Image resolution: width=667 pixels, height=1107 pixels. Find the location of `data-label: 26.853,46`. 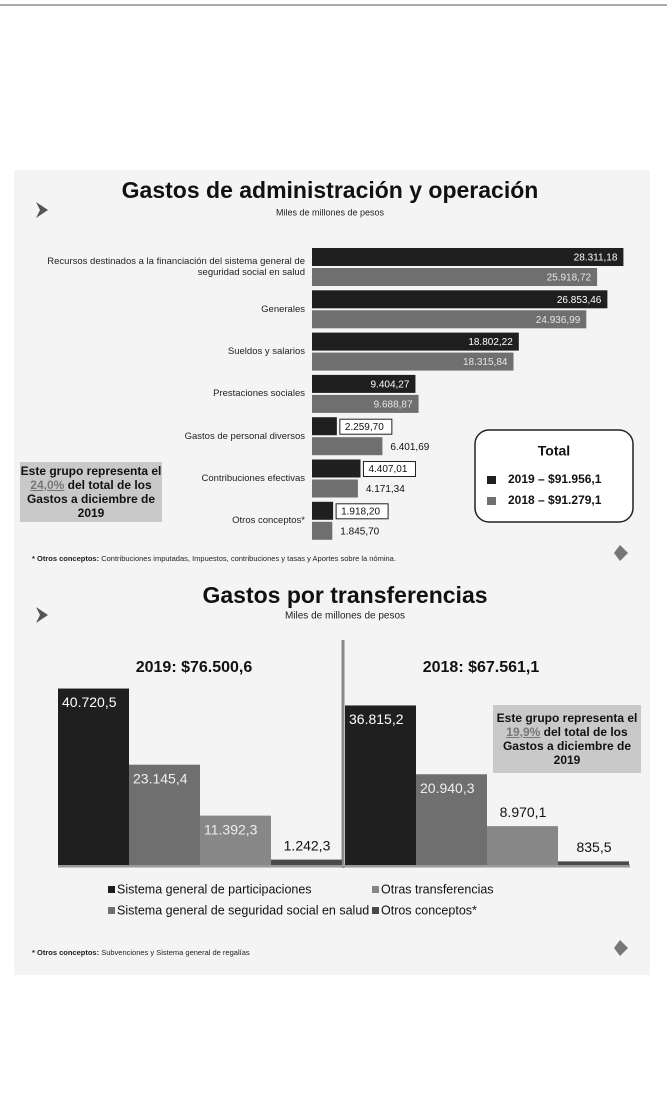

data-label: 26.853,46 is located at coordinates (579, 300).